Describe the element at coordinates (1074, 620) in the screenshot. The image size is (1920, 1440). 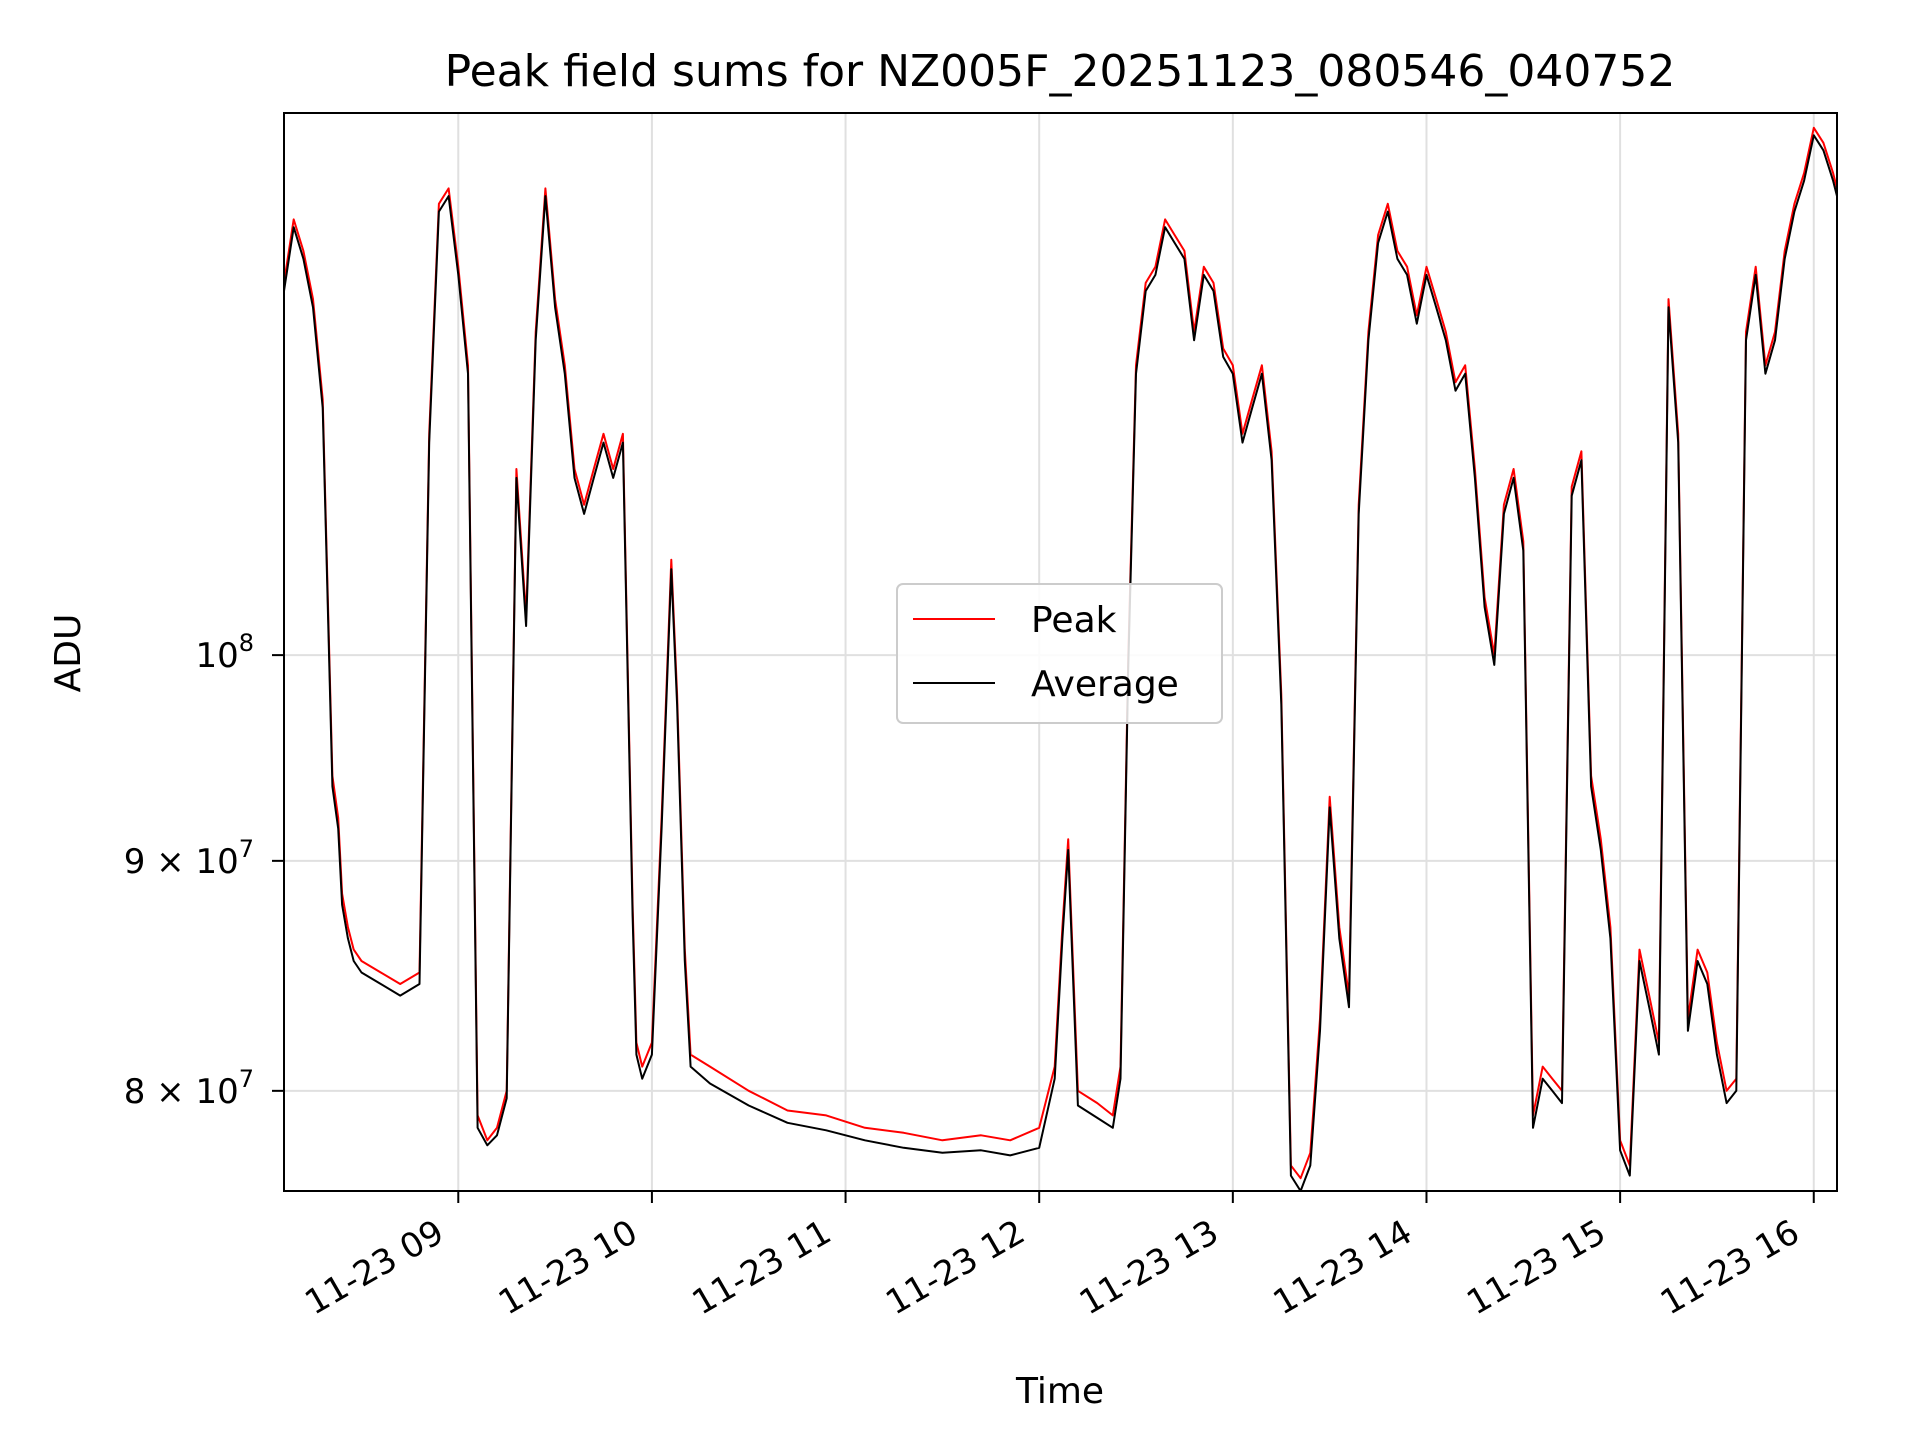
I see `legend-label-peak: Peak` at that location.